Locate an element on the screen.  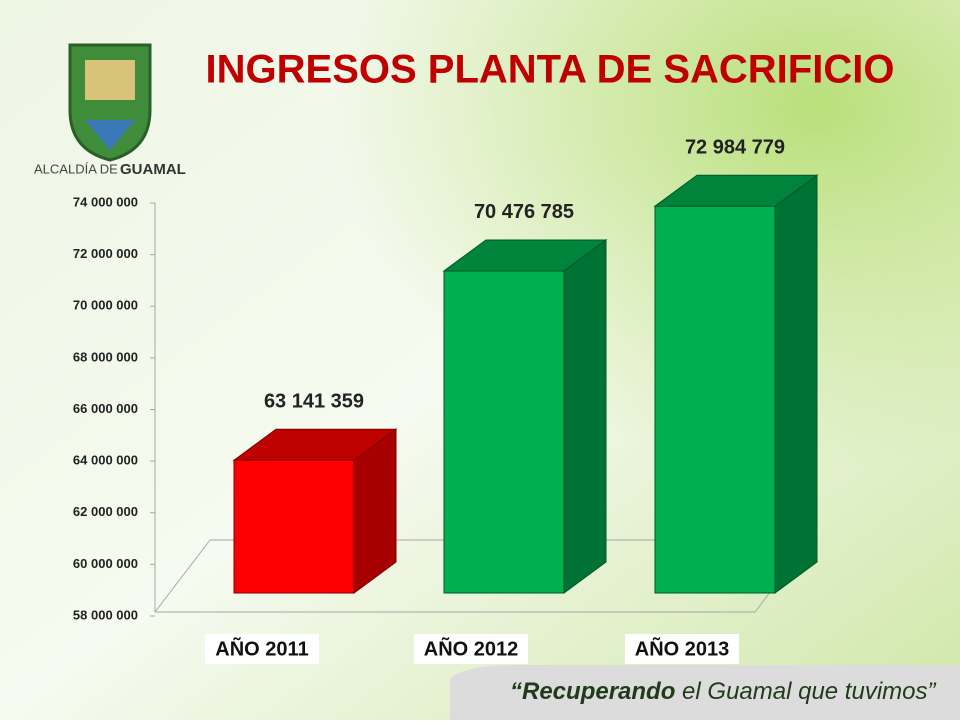
chart-title: INGRESOS PLANTA DE SACRIFICIO is located at coordinates (550, 70).